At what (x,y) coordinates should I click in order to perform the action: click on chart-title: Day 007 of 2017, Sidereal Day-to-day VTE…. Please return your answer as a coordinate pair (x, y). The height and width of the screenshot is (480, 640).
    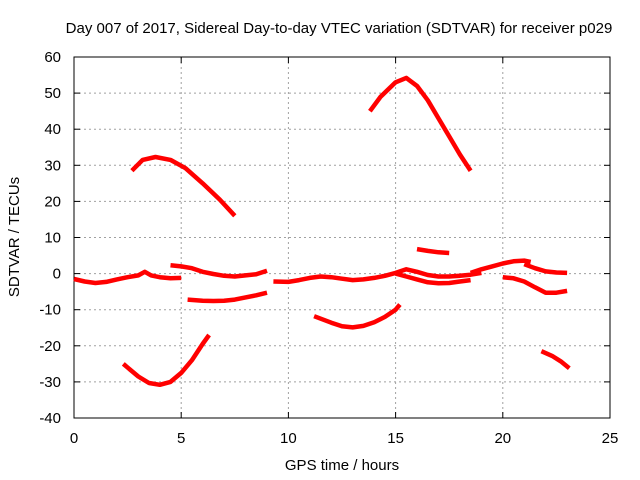
    Looking at the image, I should click on (339, 28).